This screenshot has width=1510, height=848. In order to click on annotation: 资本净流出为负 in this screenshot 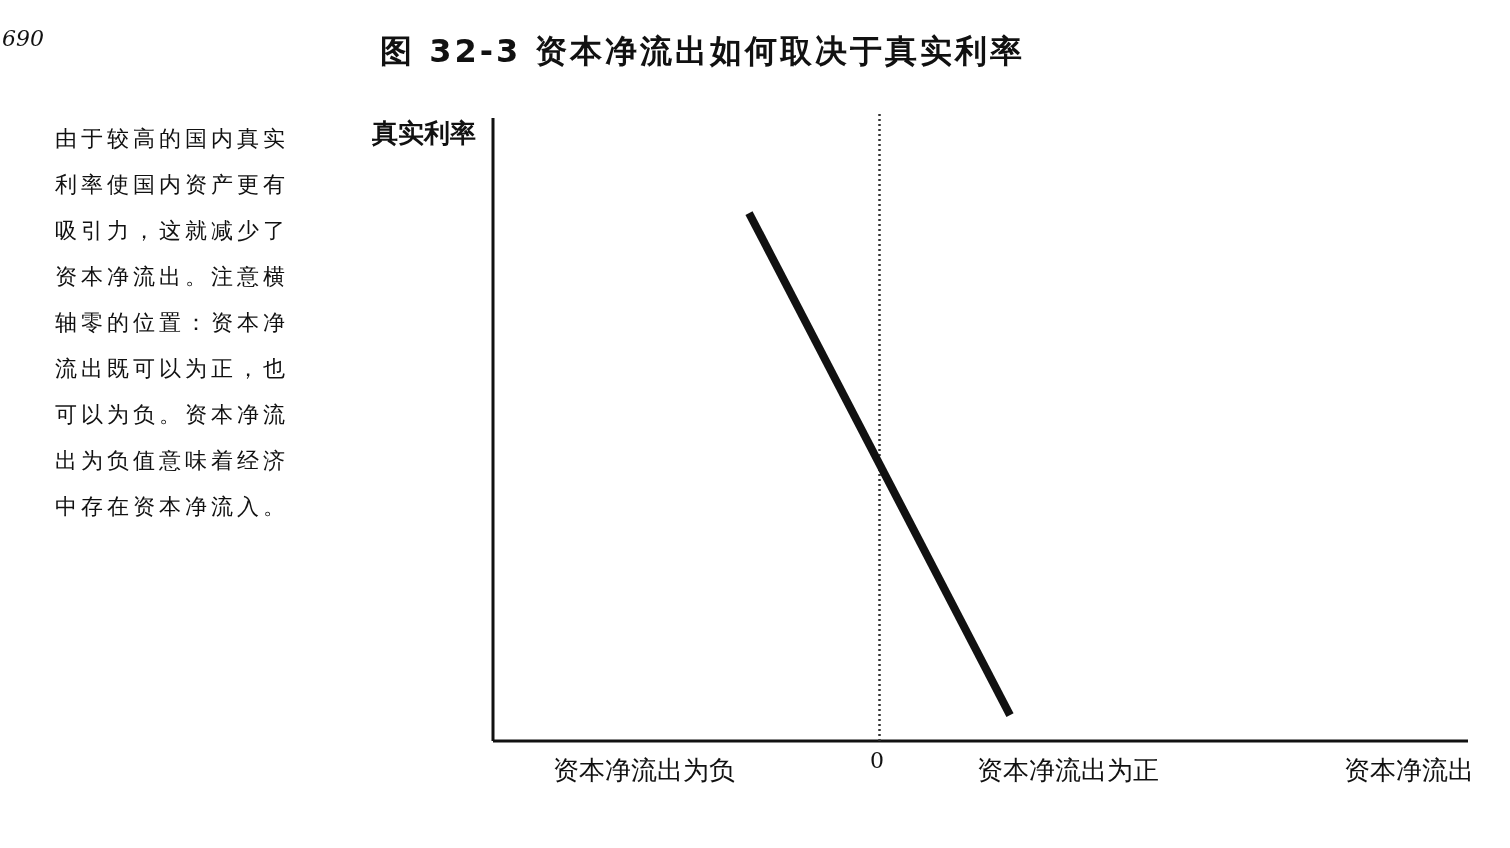, I will do `click(644, 770)`.